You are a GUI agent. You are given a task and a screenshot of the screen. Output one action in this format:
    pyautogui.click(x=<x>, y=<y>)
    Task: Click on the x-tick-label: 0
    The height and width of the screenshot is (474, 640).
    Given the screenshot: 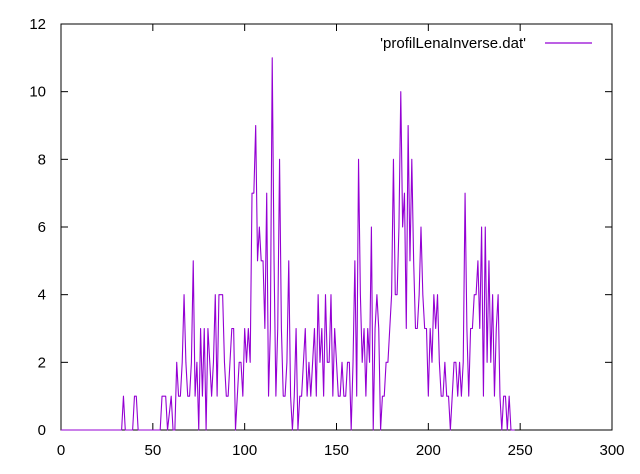 What is the action you would take?
    pyautogui.click(x=61, y=450)
    